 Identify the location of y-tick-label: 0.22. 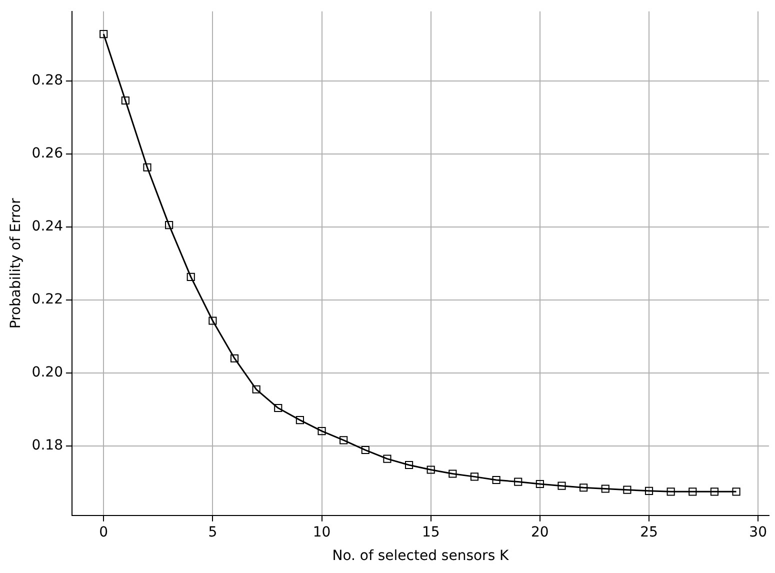
(47, 300).